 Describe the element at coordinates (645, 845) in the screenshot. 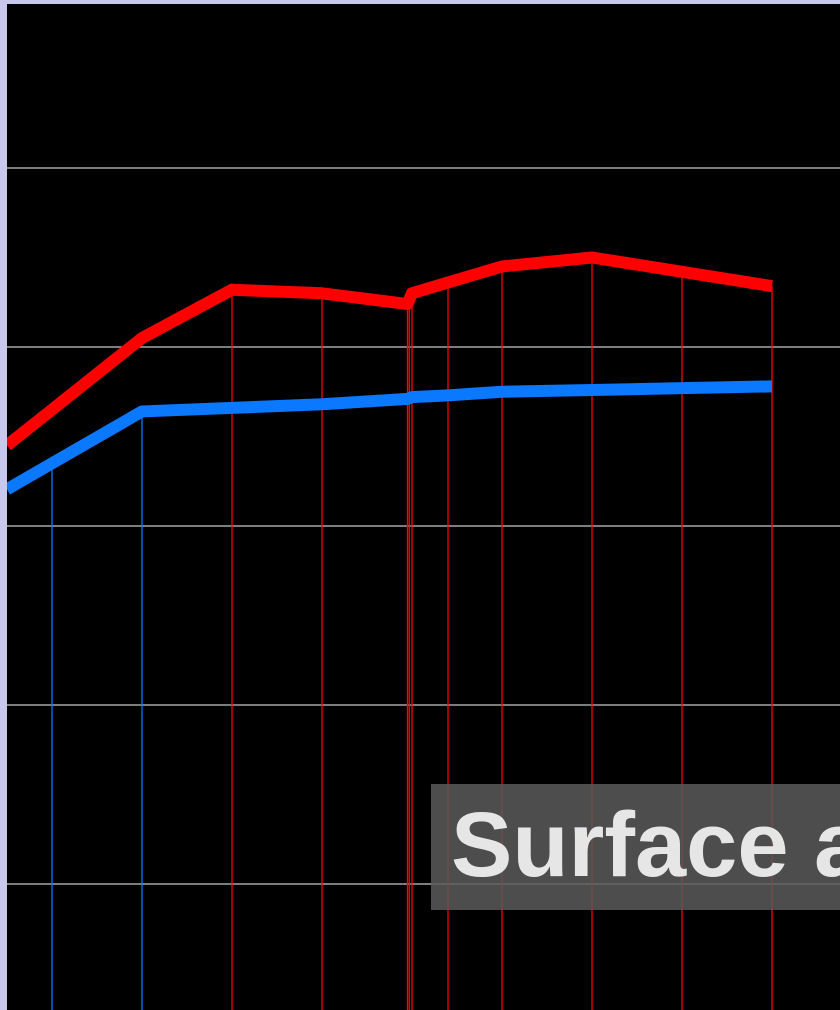

I see `caption-text: Surface a` at that location.